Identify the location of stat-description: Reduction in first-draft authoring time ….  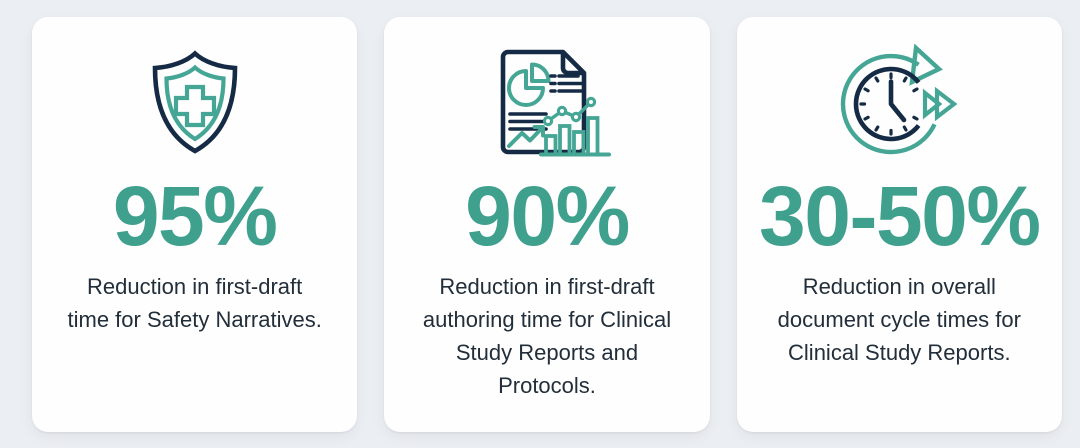
(547, 336).